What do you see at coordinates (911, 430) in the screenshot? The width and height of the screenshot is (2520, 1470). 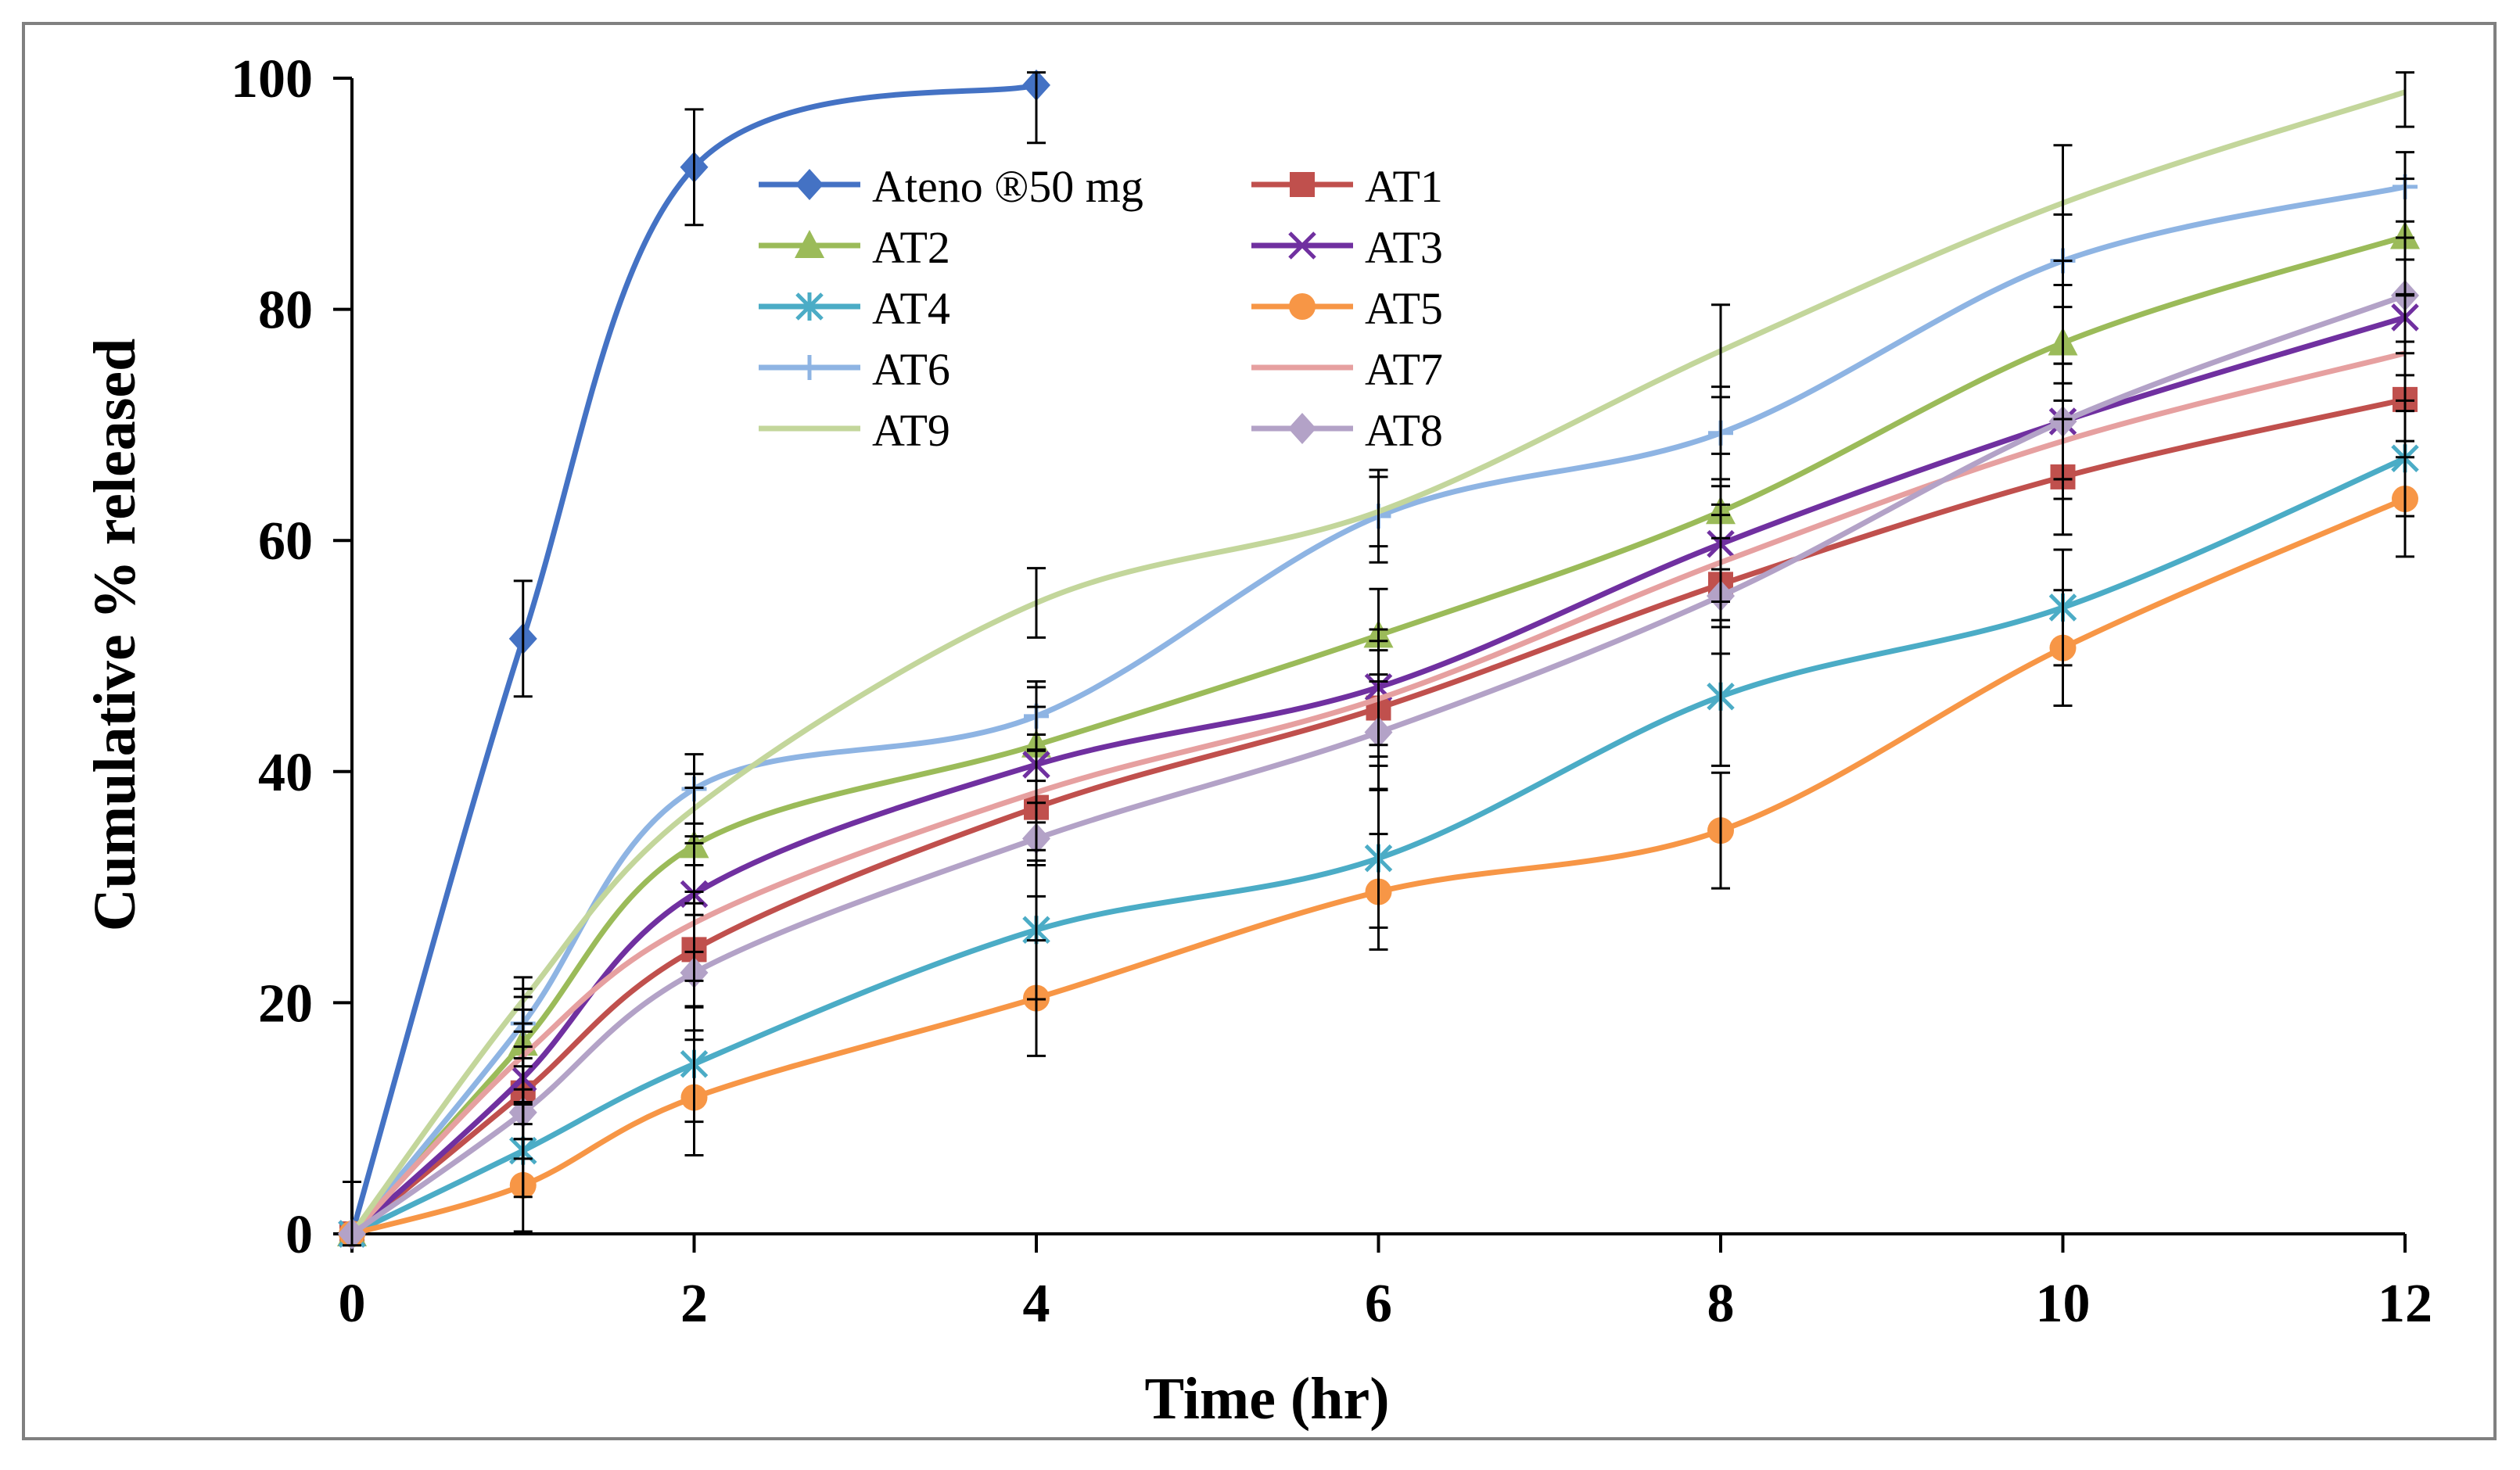 I see `legend-label-8: AT9` at bounding box center [911, 430].